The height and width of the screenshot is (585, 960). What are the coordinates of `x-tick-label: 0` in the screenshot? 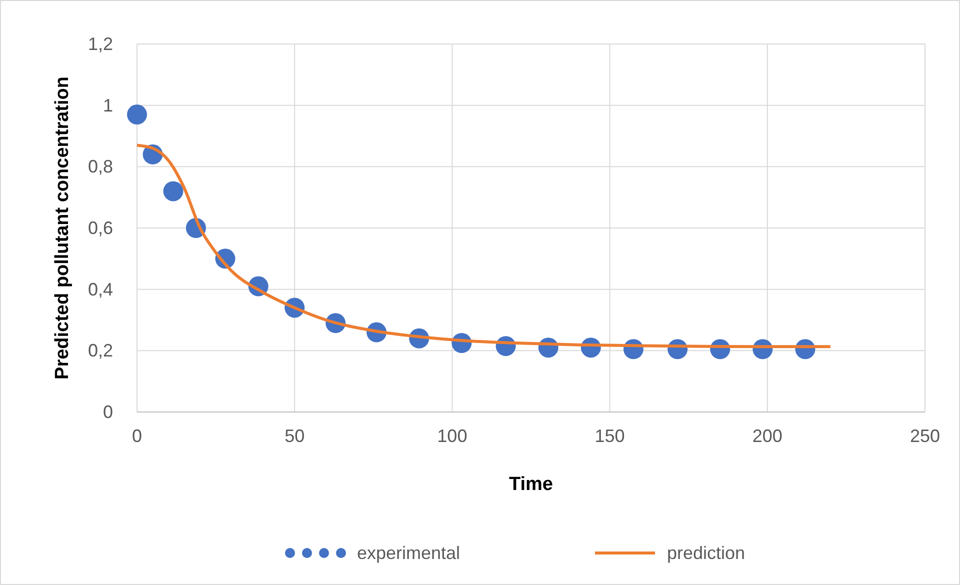 It's located at (137, 436).